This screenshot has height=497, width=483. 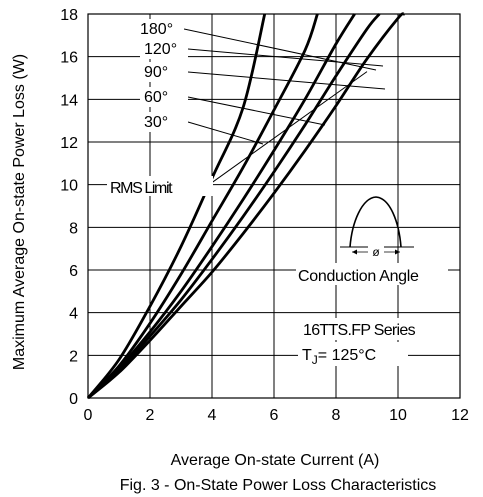 I want to click on temp-label: TJ= 125°C, so click(x=339, y=357).